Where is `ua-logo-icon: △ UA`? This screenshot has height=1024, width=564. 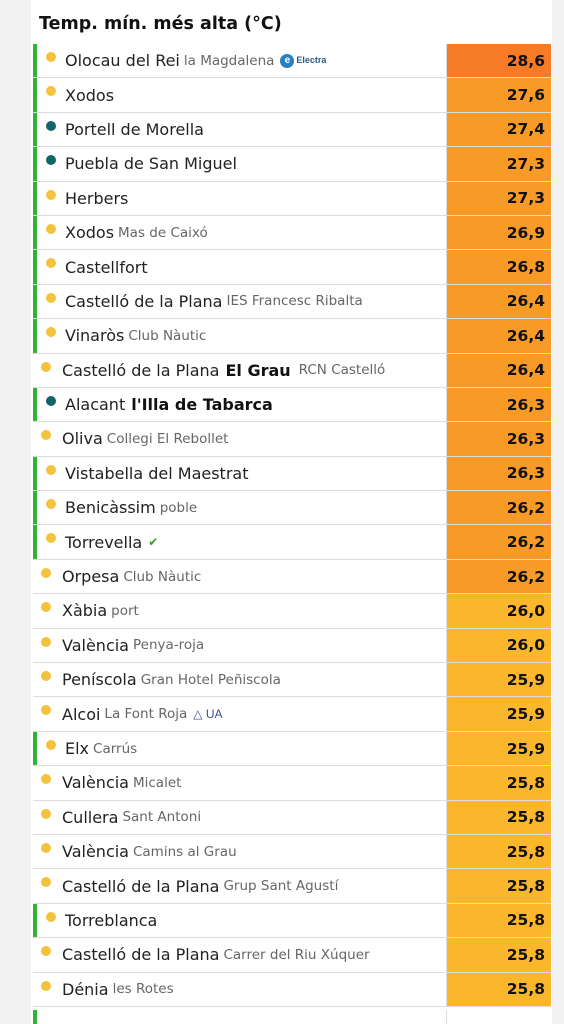
ua-logo-icon: △ UA is located at coordinates (208, 714).